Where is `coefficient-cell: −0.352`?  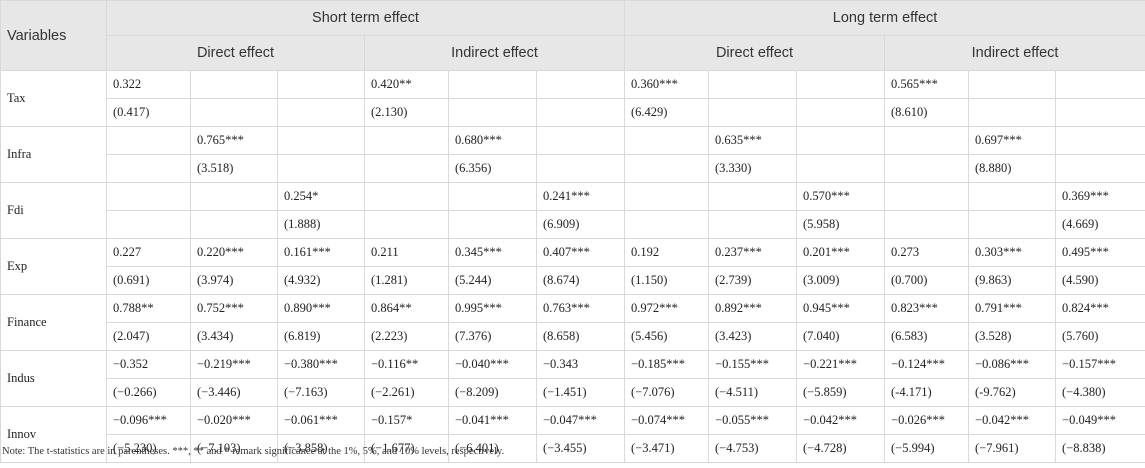
coefficient-cell: −0.352 is located at coordinates (148, 364).